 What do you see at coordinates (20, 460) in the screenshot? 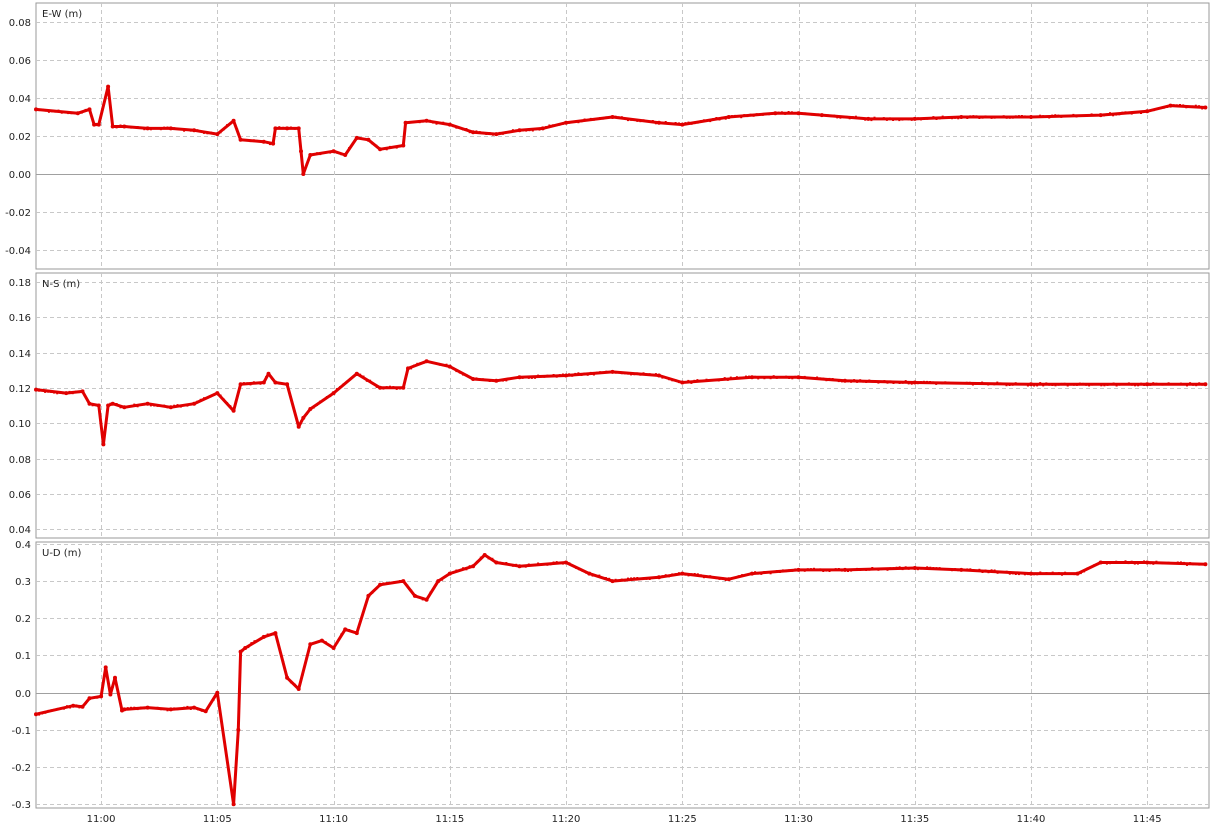
I see `y-tick-label: 0.08` at bounding box center [20, 460].